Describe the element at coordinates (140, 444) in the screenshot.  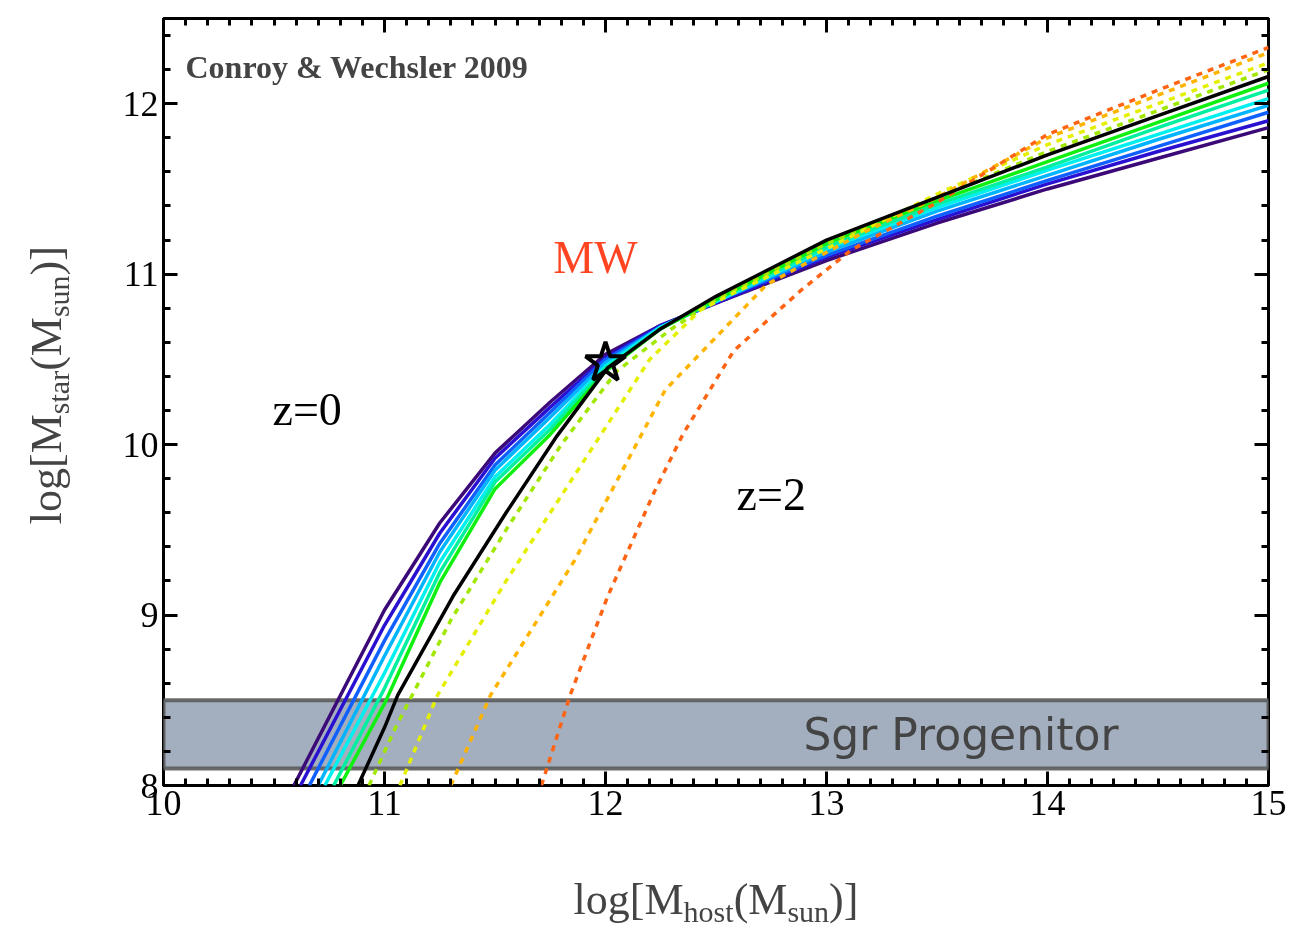
I see `y-tick-label: 10` at that location.